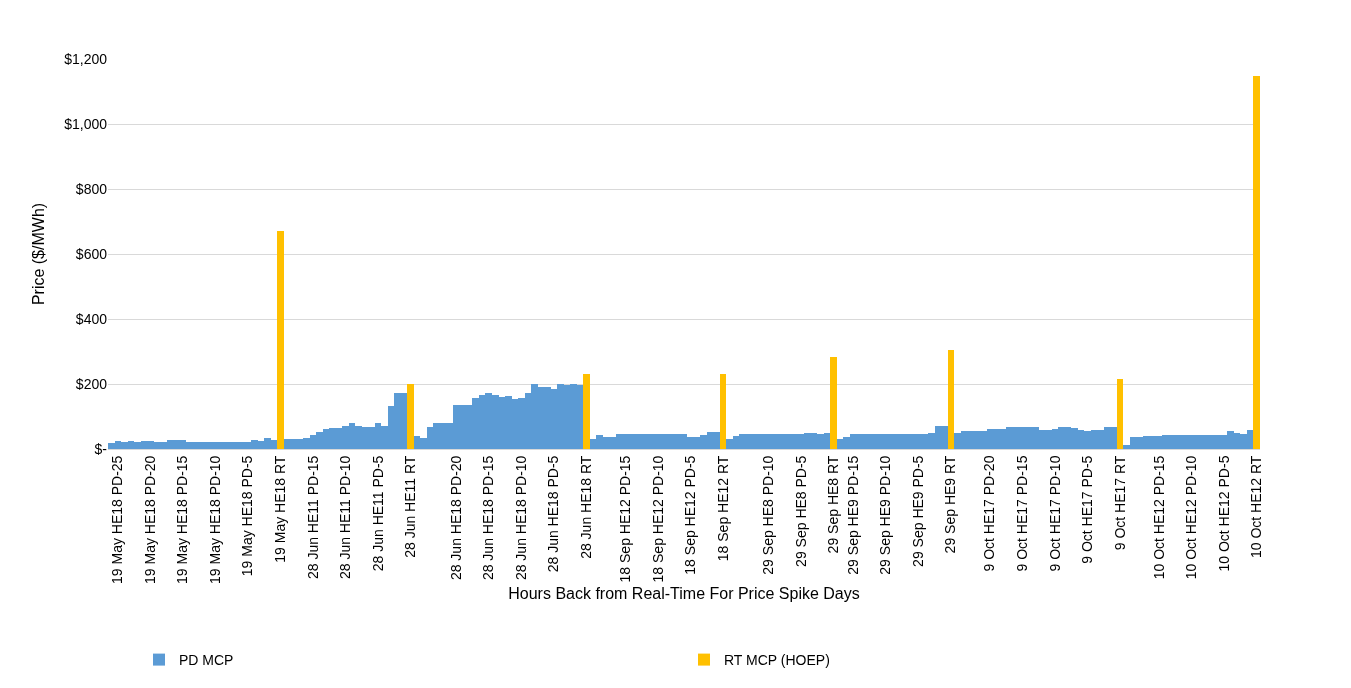  What do you see at coordinates (989, 513) in the screenshot?
I see `x-tick-label: 9 Oct HE17 PD-20` at bounding box center [989, 513].